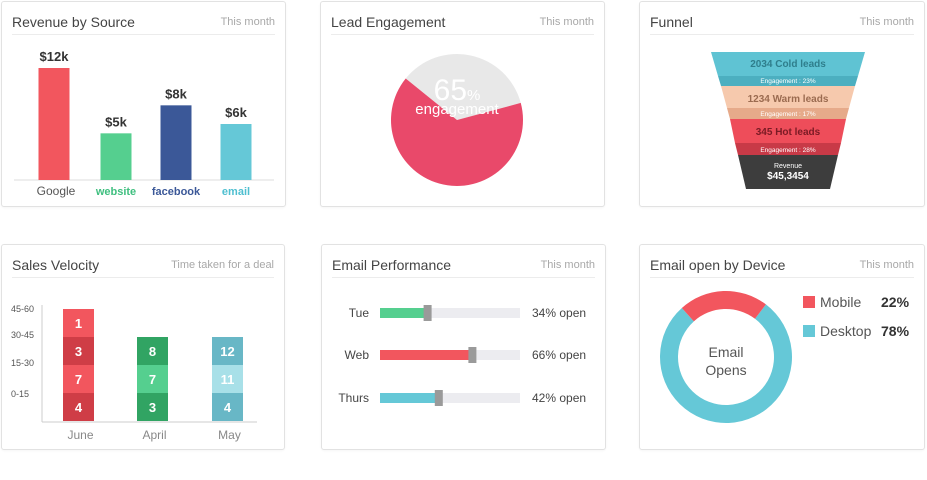 Image resolution: width=927 pixels, height=480 pixels. I want to click on legend-desktop-label: Desktop, so click(846, 331).